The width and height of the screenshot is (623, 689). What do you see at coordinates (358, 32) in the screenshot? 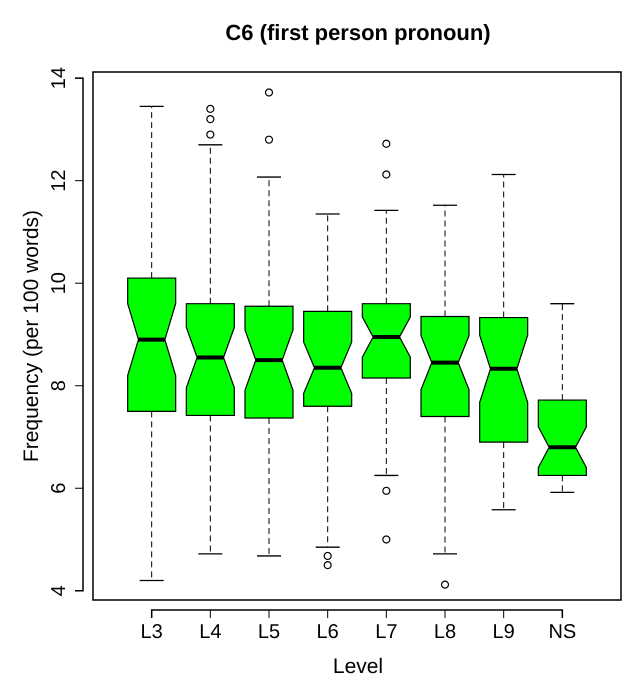
I see `chart-title: C6 (first person pronoun)` at bounding box center [358, 32].